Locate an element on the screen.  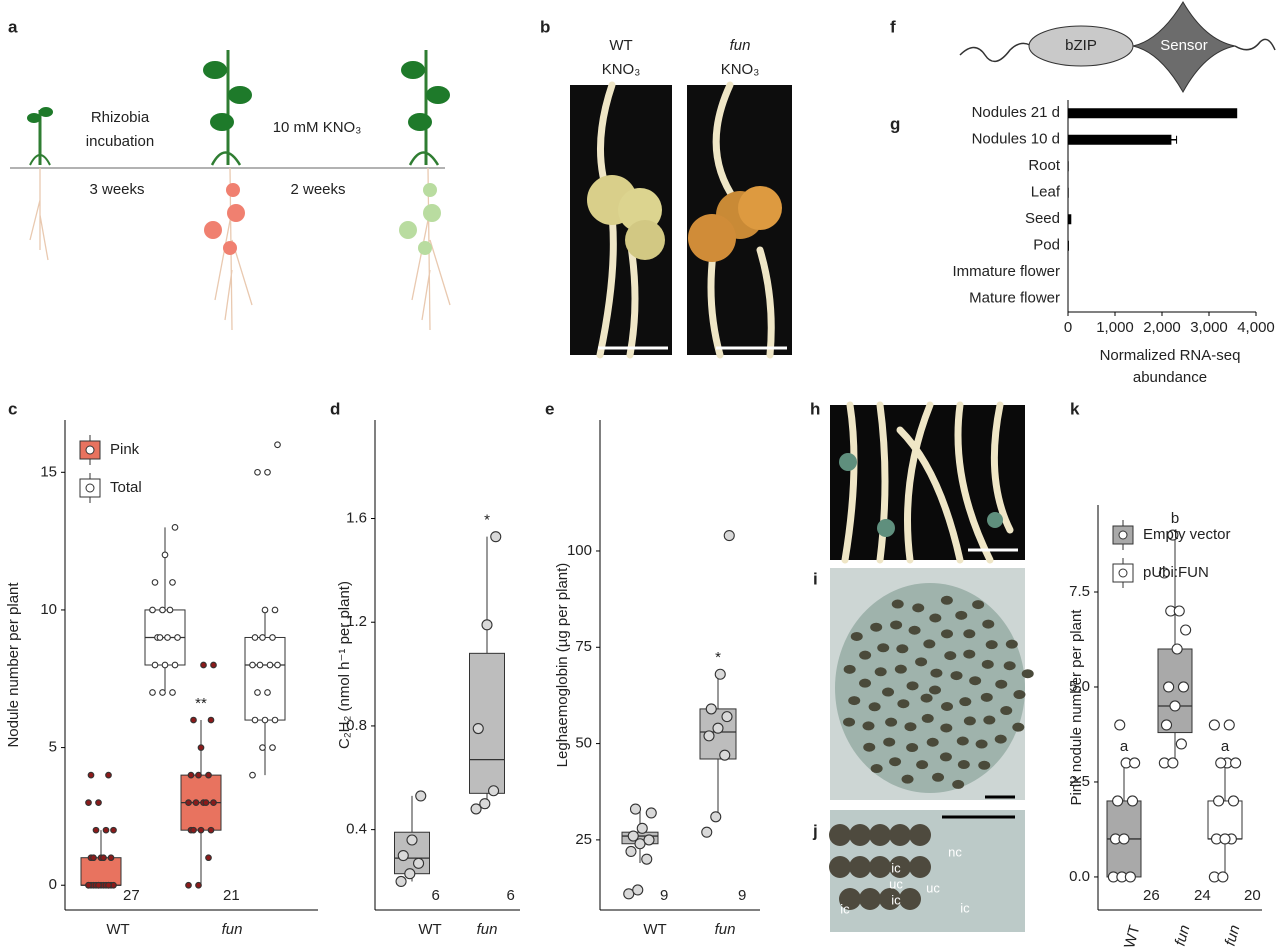
legend-icon is located at coordinates (1123, 535).